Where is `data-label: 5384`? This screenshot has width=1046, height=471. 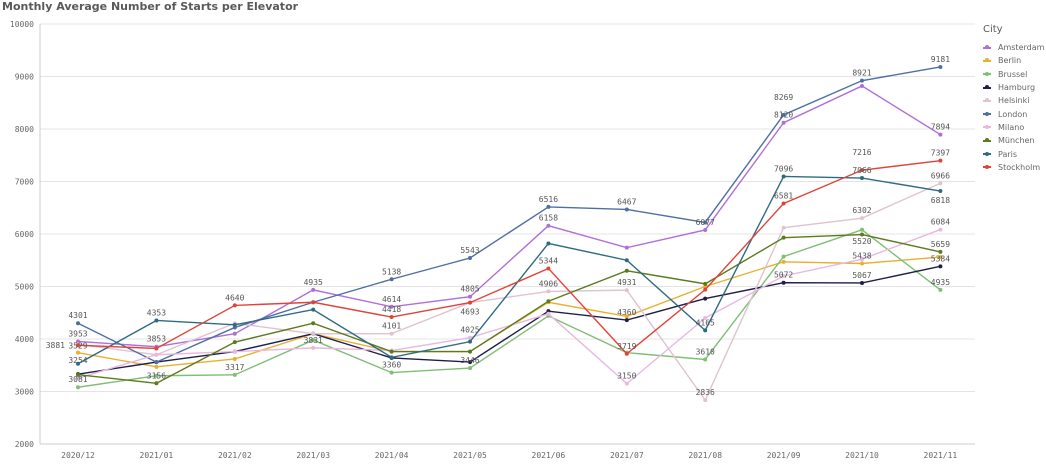
data-label: 5384 is located at coordinates (940, 258).